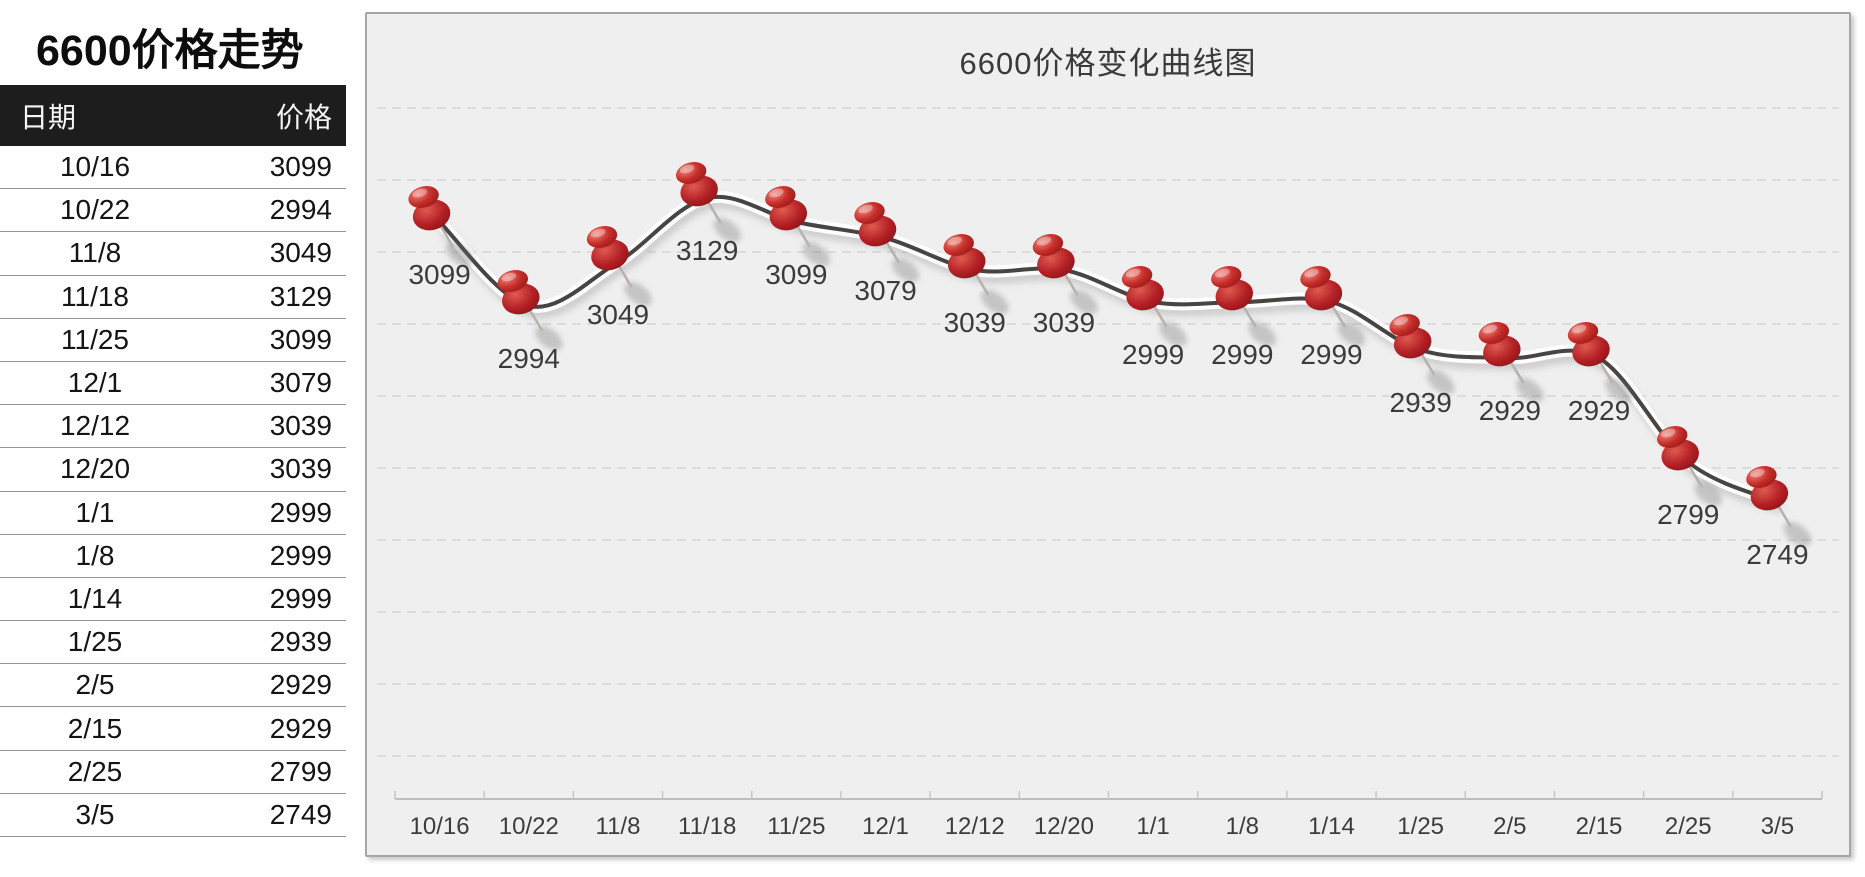 The image size is (1865, 877). Describe the element at coordinates (300, 210) in the screenshot. I see `price-cell: 2994` at that location.